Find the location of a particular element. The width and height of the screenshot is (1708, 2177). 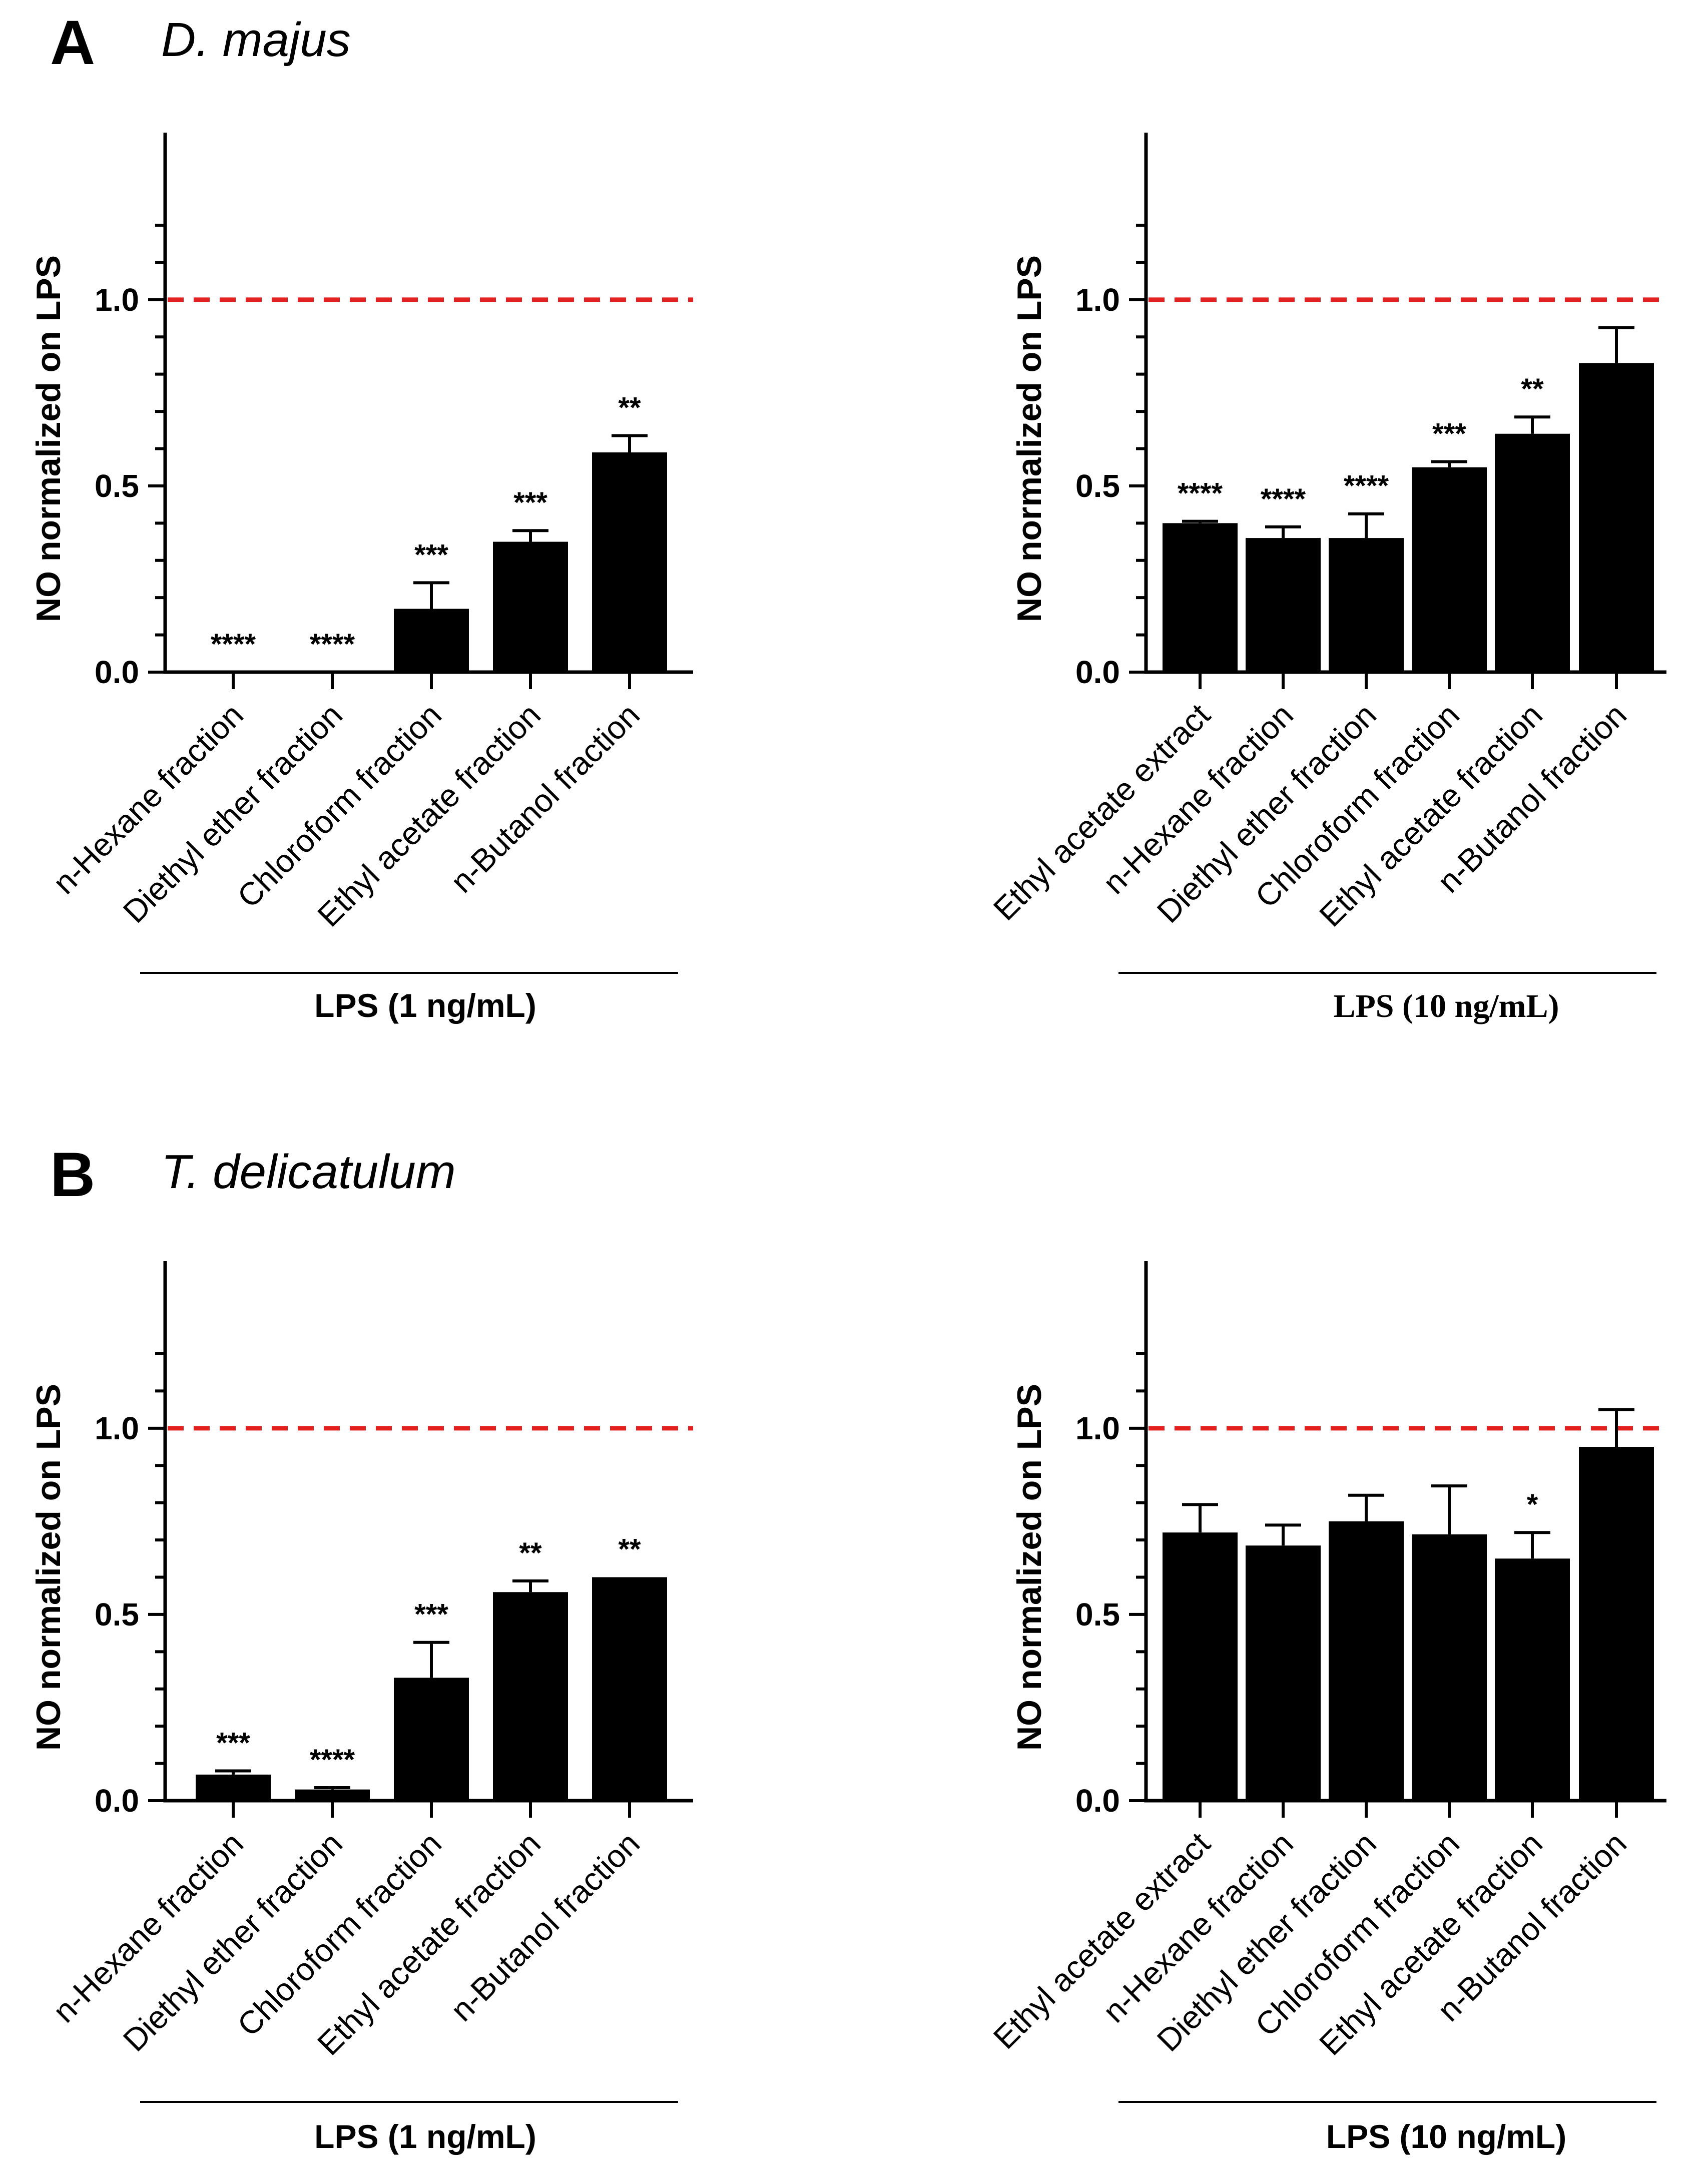

panel-species-b: T. delicatulum is located at coordinates (309, 1172).